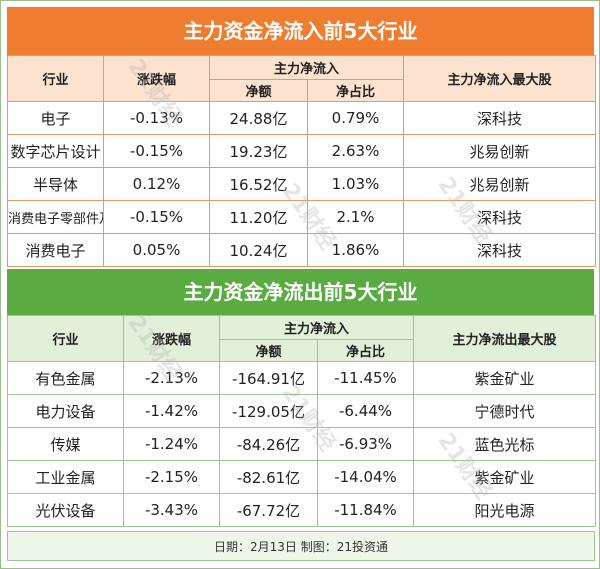  I want to click on inflow-header-industry: 行业, so click(55, 78).